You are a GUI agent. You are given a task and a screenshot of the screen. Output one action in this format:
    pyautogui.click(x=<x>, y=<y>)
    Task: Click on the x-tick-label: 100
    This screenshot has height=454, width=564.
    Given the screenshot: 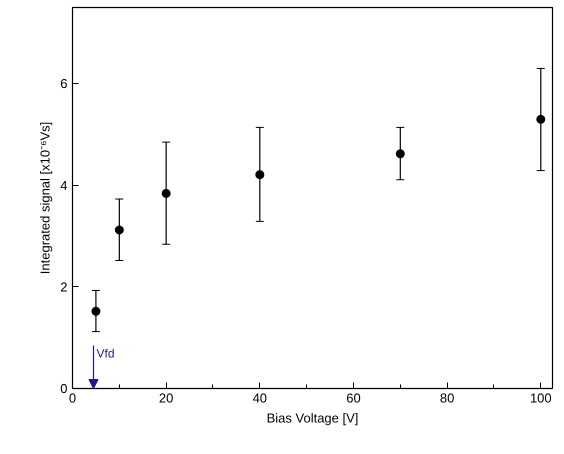 What is the action you would take?
    pyautogui.click(x=541, y=398)
    